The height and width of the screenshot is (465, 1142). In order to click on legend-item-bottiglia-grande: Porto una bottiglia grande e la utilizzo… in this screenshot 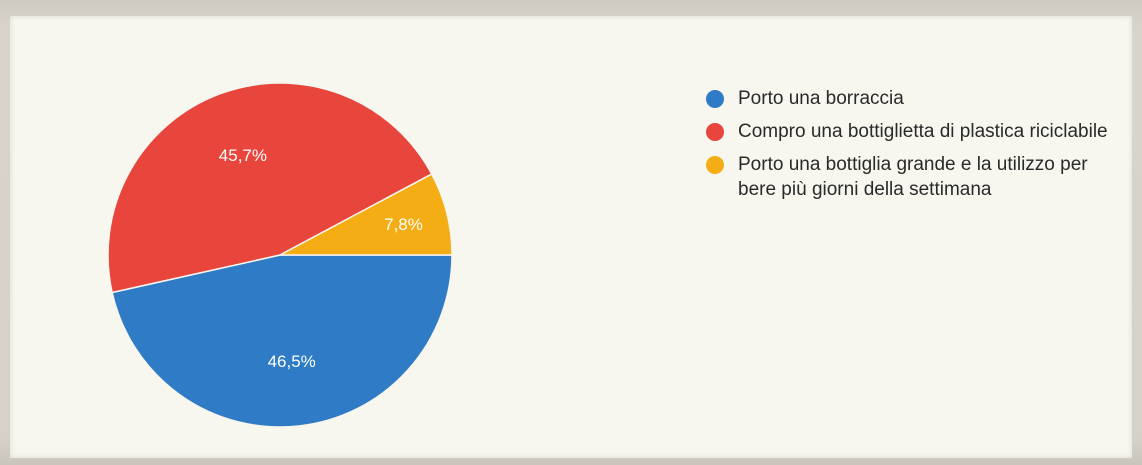, I will do `click(916, 177)`.